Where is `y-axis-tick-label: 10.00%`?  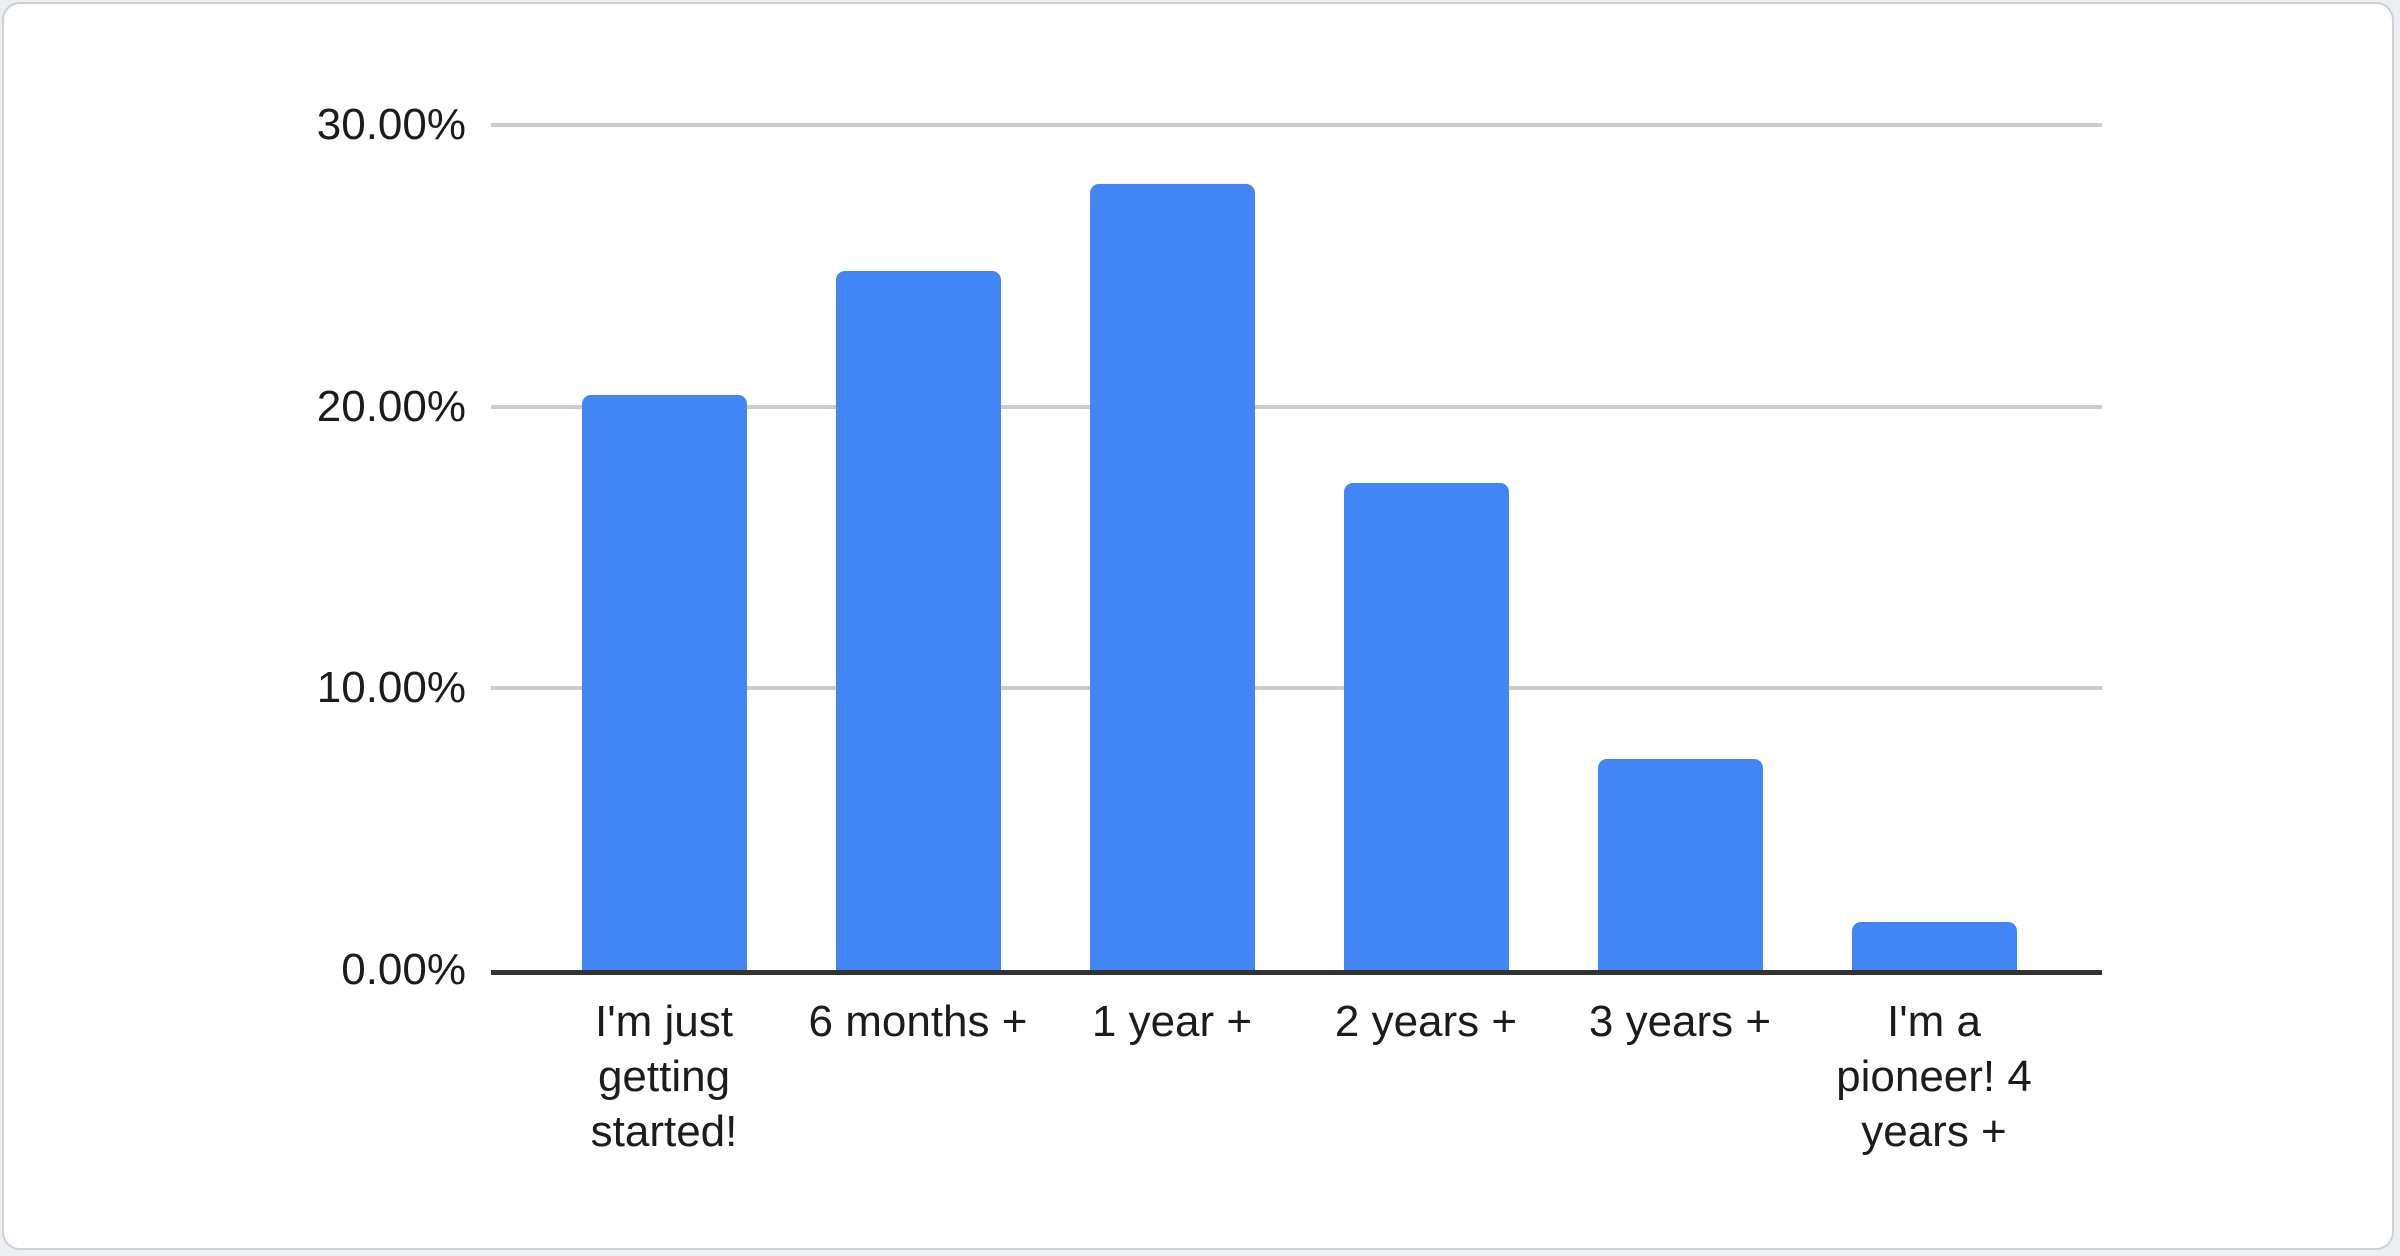 y-axis-tick-label: 10.00% is located at coordinates (391, 688).